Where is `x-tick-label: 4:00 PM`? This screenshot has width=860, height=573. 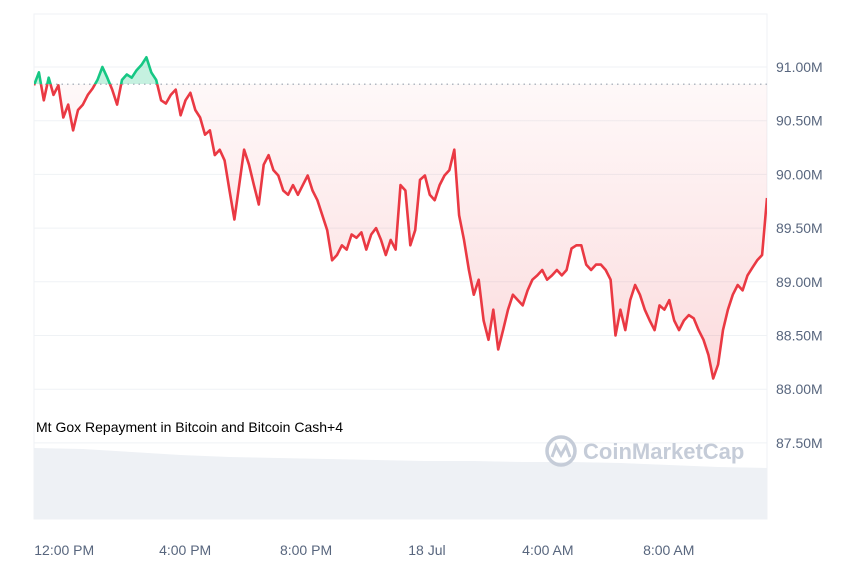 x-tick-label: 4:00 PM is located at coordinates (185, 550).